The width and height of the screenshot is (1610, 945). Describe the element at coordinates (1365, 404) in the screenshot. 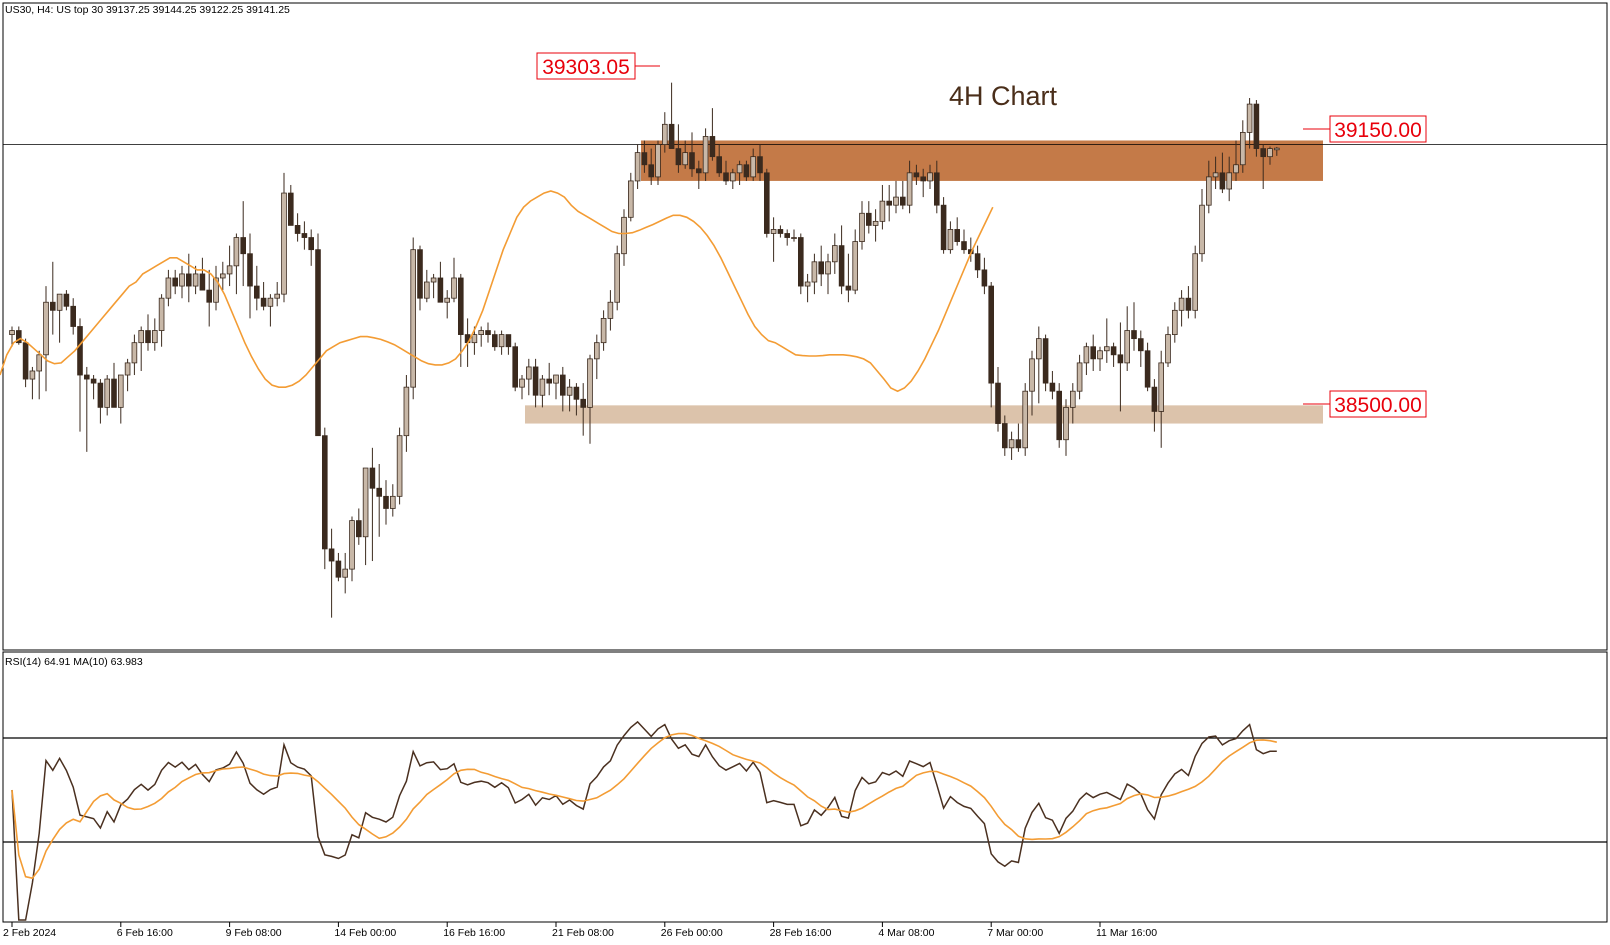

I see `support-label-box: 38500.00` at that location.